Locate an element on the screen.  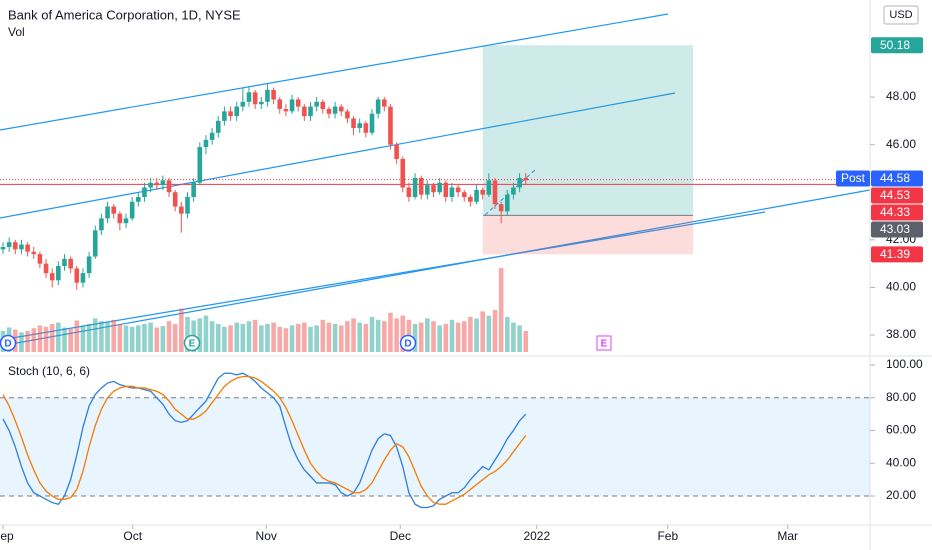
y-tick-label: 38.00 is located at coordinates (901, 334).